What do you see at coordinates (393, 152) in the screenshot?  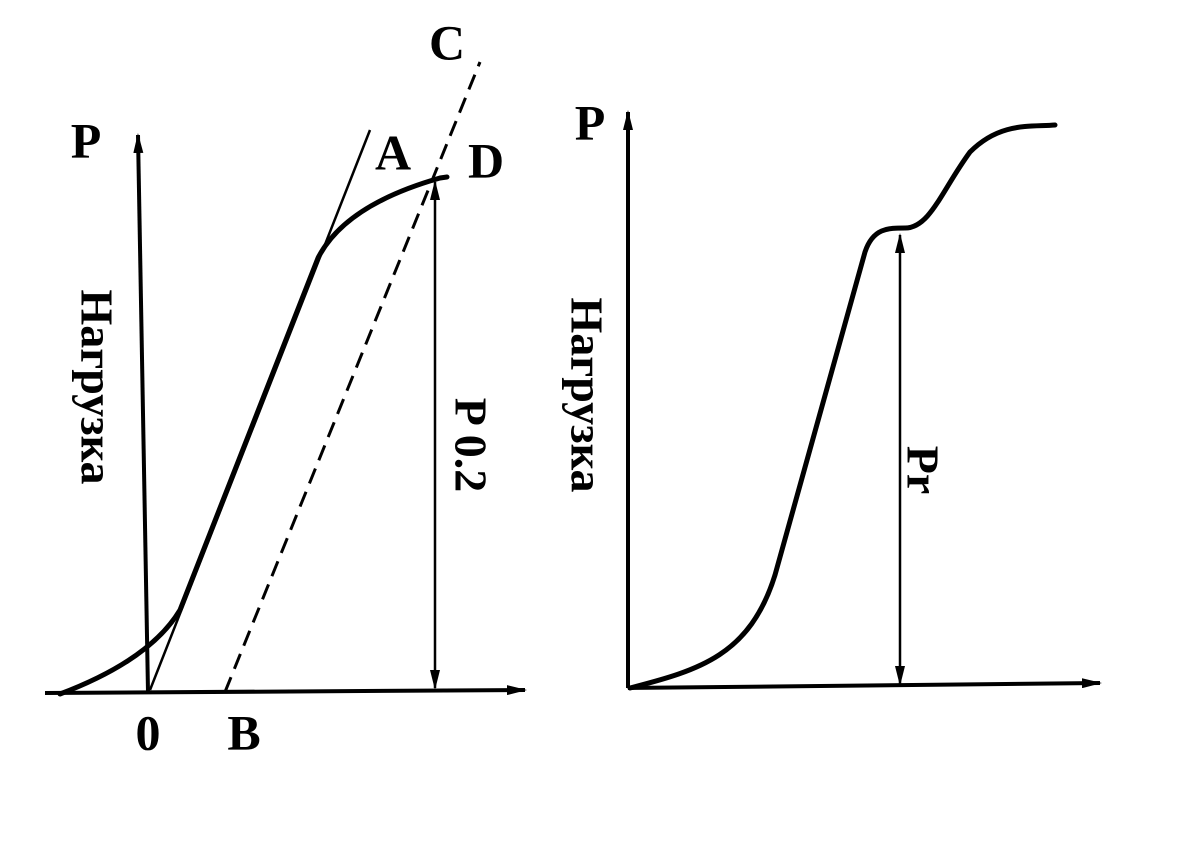 I see `point-label: A` at bounding box center [393, 152].